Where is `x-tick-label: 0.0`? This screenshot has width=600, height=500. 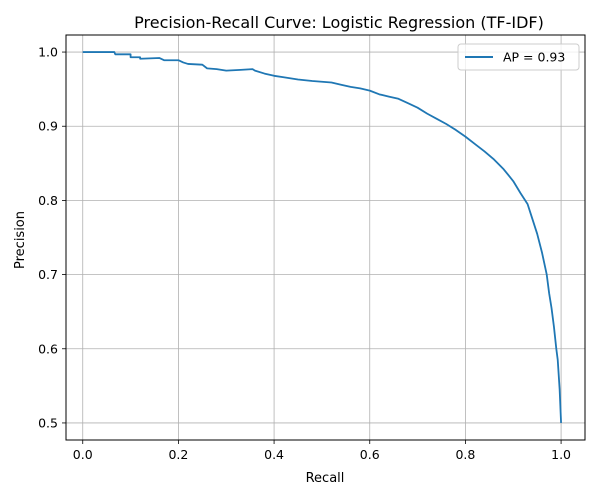
x-tick-label: 0.0 is located at coordinates (83, 454).